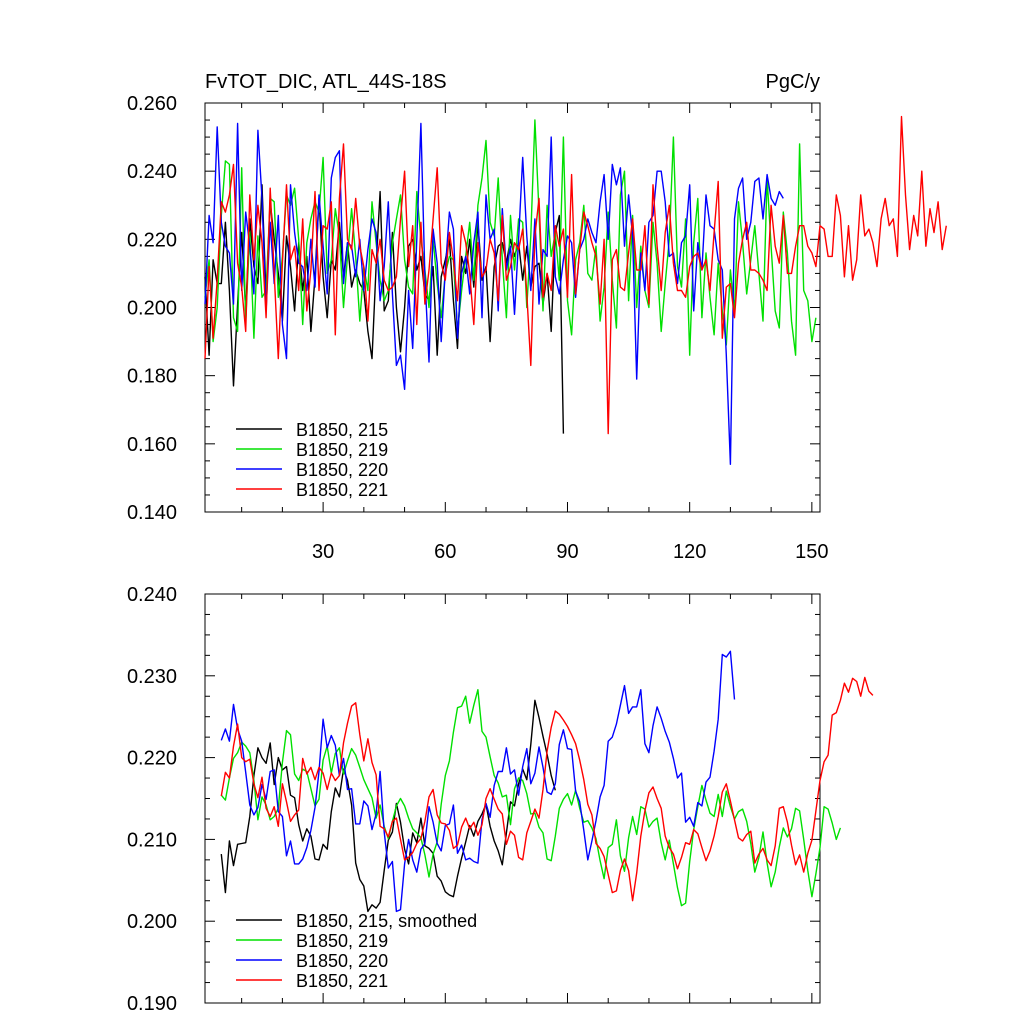  Describe the element at coordinates (326, 82) in the screenshot. I see `chart-title: FvTOT_DIC, ATL_44S-18S` at that location.